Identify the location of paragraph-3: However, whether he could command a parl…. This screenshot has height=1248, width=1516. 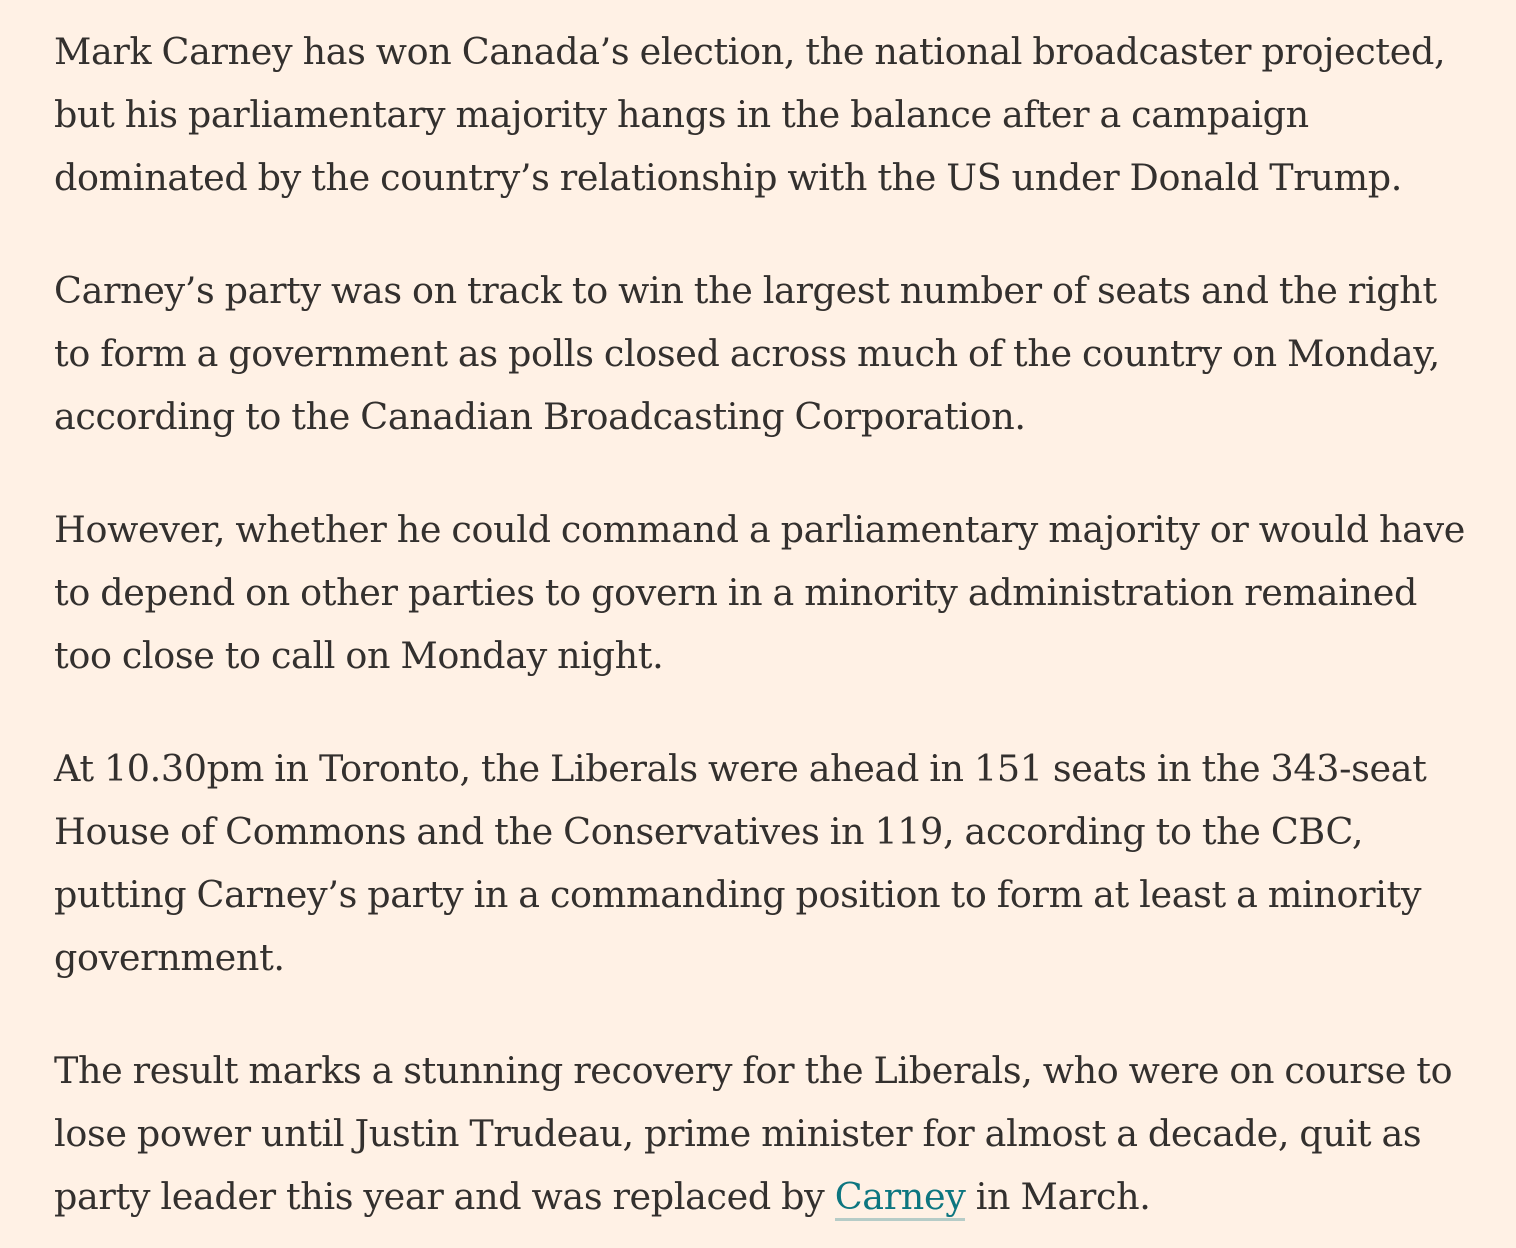
(760, 592).